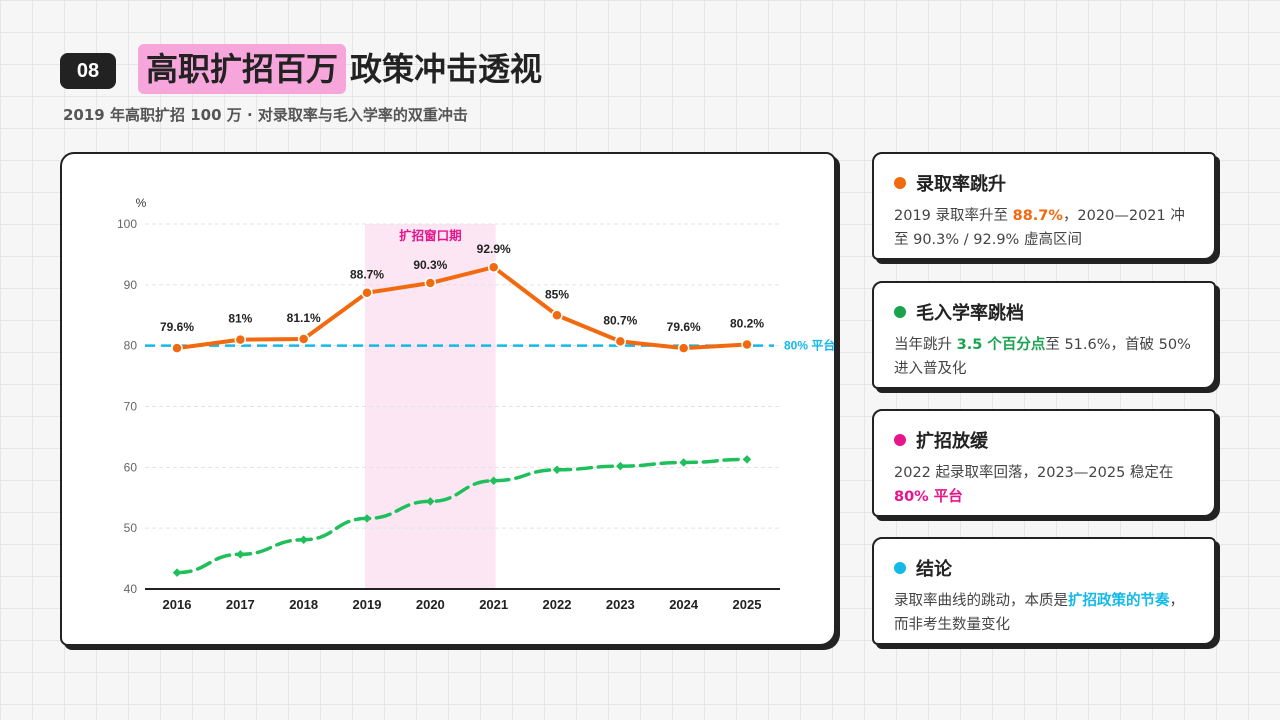 The height and width of the screenshot is (720, 1280). What do you see at coordinates (242, 69) in the screenshot?
I see `title-highlight: 高职扩招百万` at bounding box center [242, 69].